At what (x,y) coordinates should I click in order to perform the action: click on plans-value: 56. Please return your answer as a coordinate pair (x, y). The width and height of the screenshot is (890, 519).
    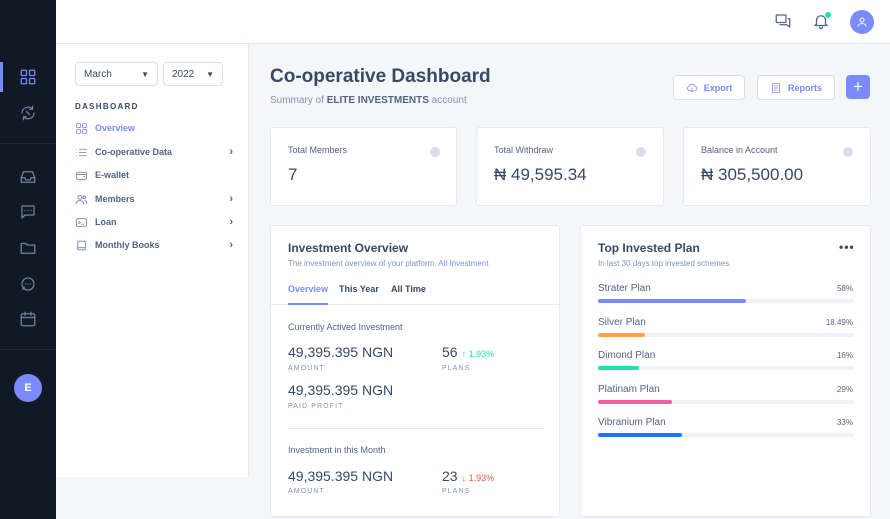
    Looking at the image, I should click on (450, 352).